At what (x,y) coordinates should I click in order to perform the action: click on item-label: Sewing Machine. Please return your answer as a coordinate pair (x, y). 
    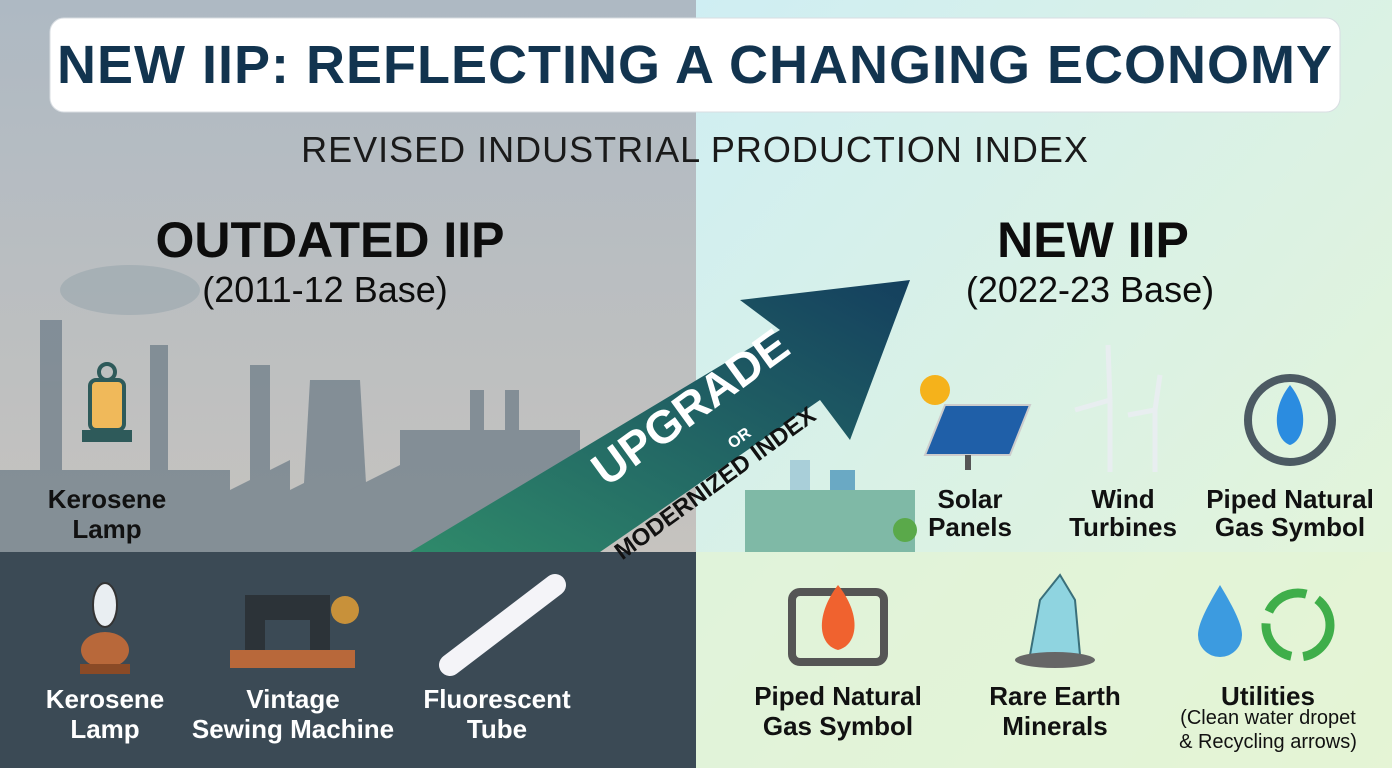
    Looking at the image, I should click on (293, 729).